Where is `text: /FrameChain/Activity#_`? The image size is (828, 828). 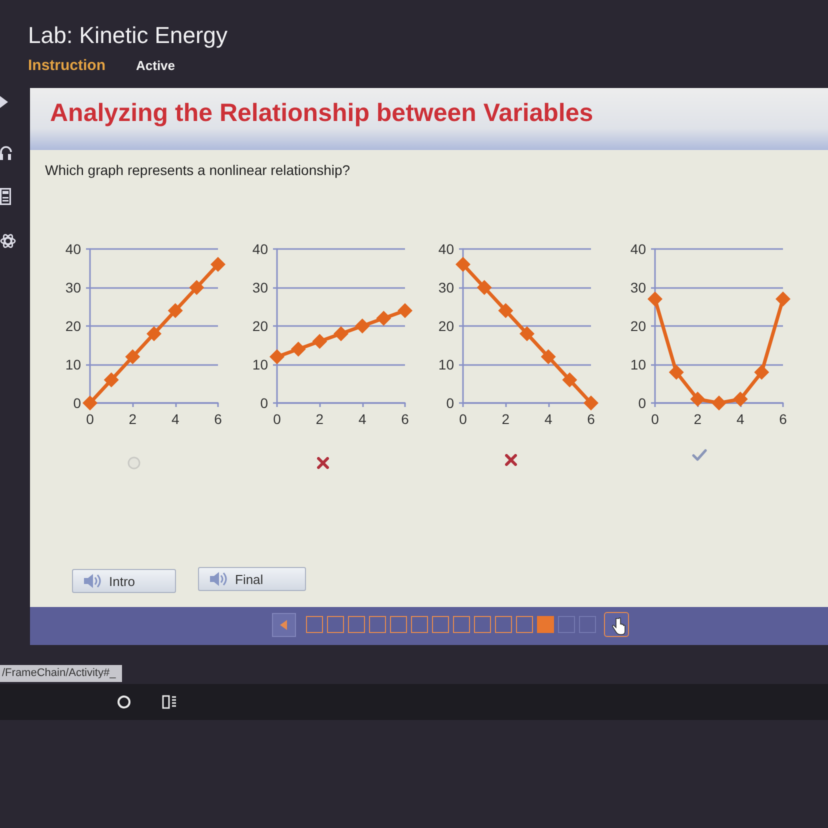
text: /FrameChain/Activity#_ is located at coordinates (61, 673).